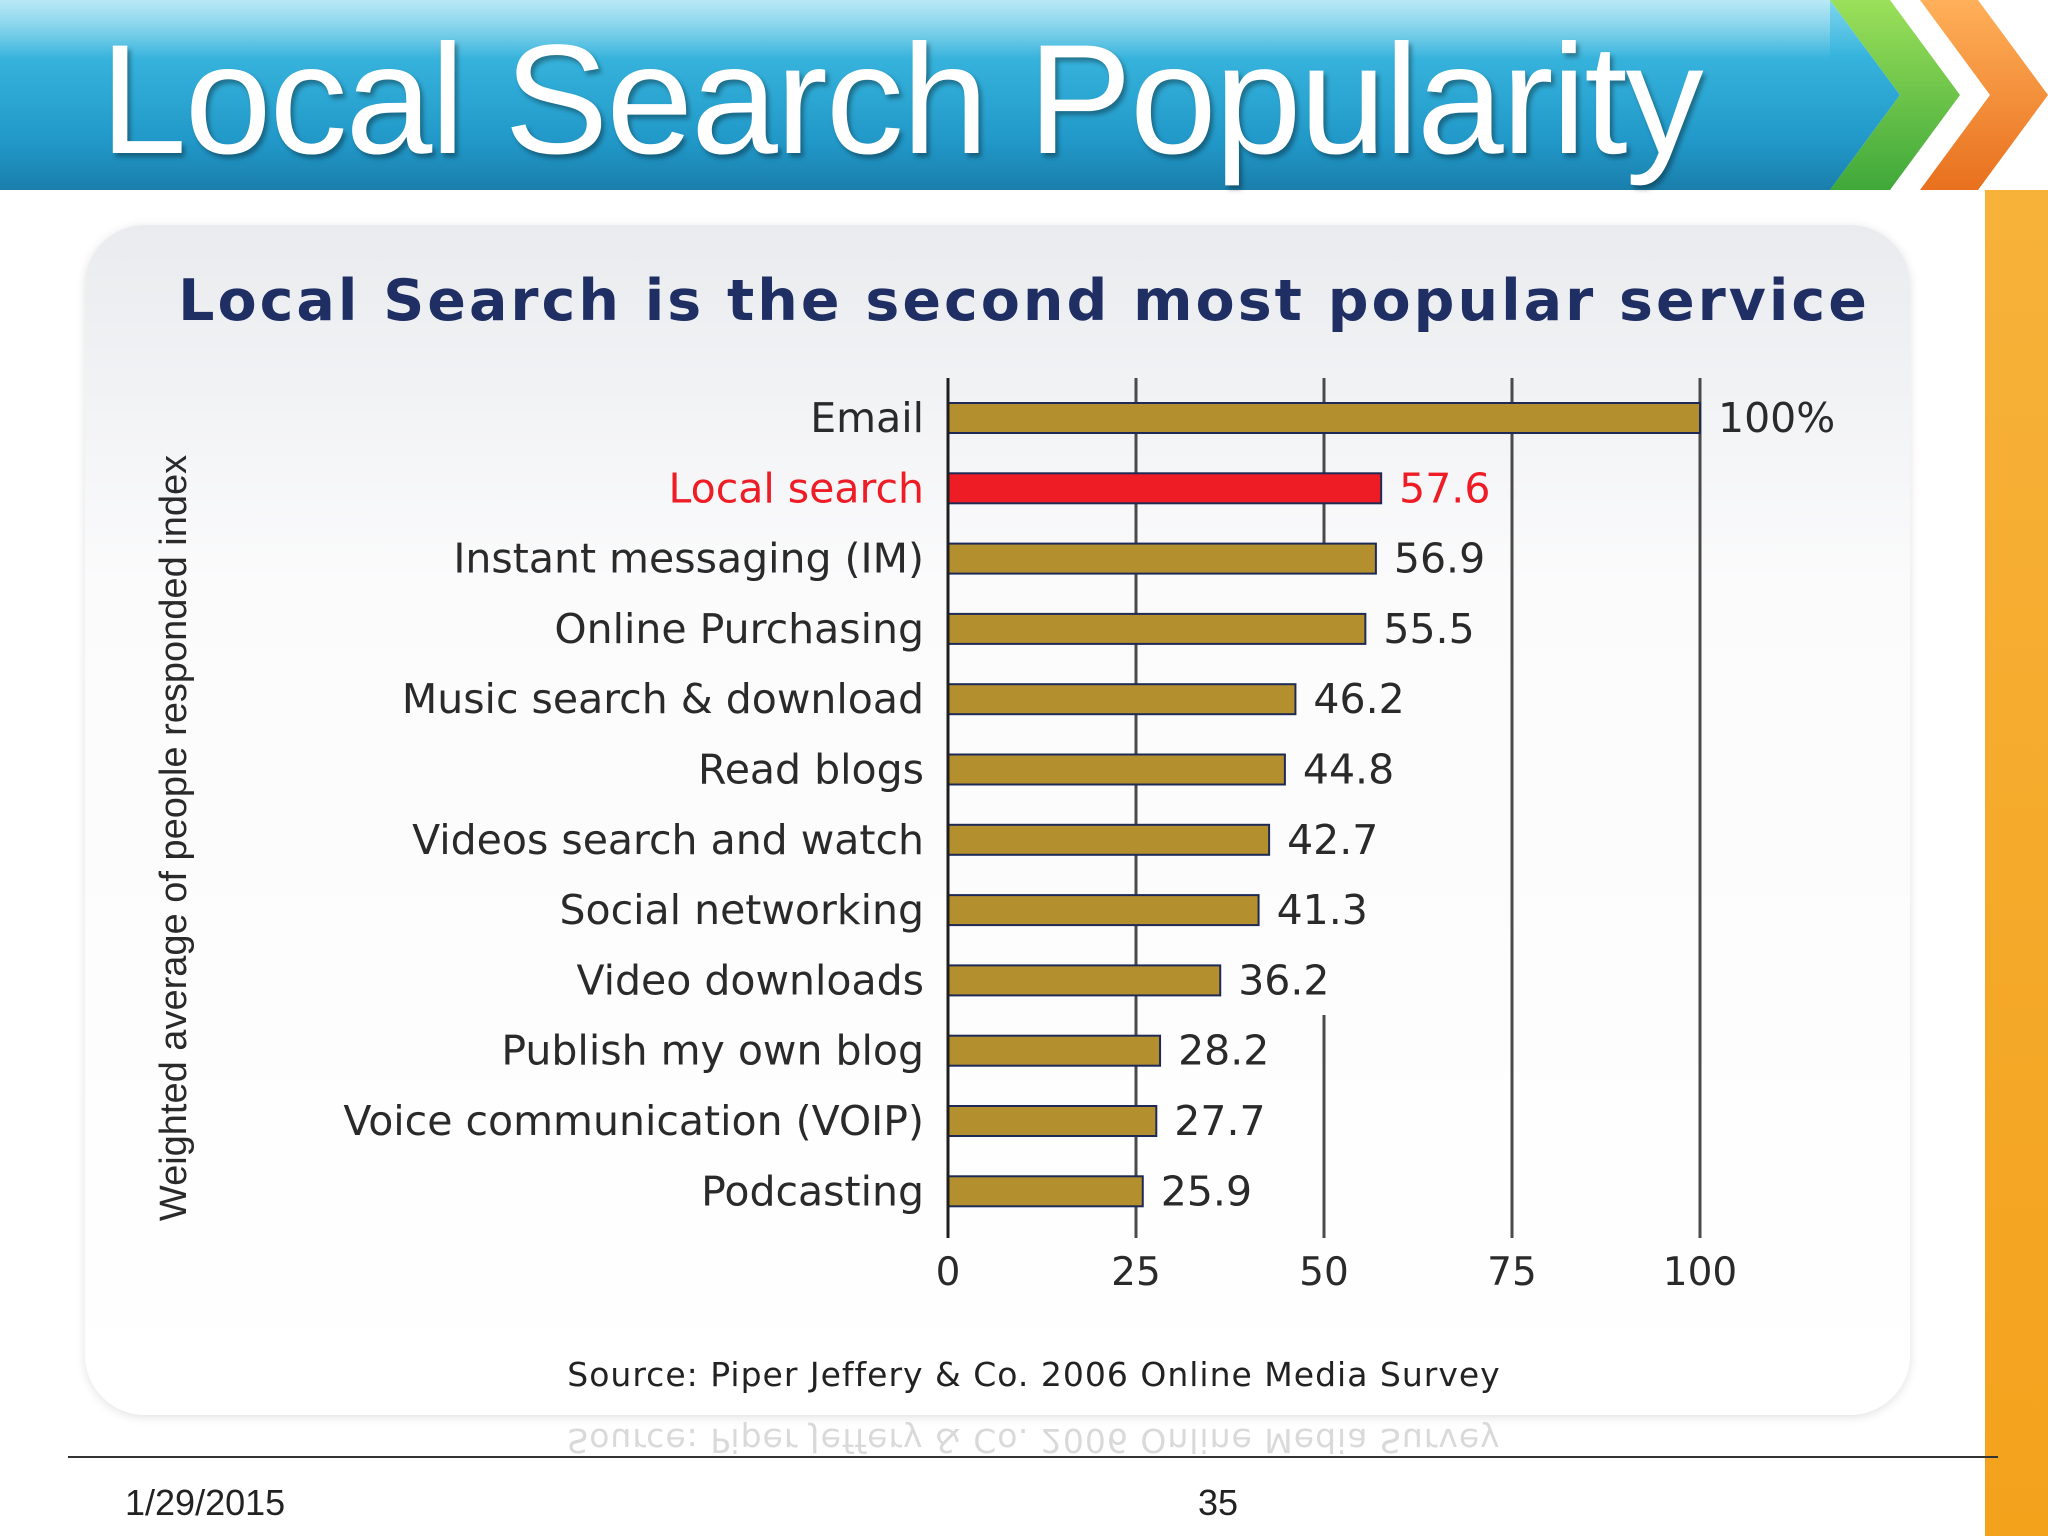 The height and width of the screenshot is (1536, 2048). What do you see at coordinates (712, 1051) in the screenshot?
I see `category-label-9: Publish my own blog` at bounding box center [712, 1051].